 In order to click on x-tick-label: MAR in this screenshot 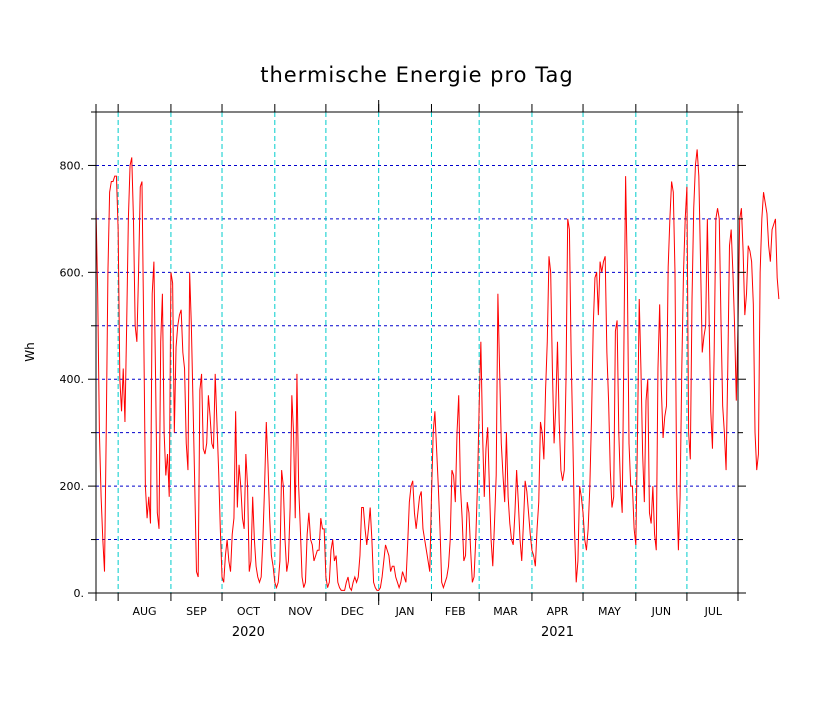, I will do `click(505, 611)`.